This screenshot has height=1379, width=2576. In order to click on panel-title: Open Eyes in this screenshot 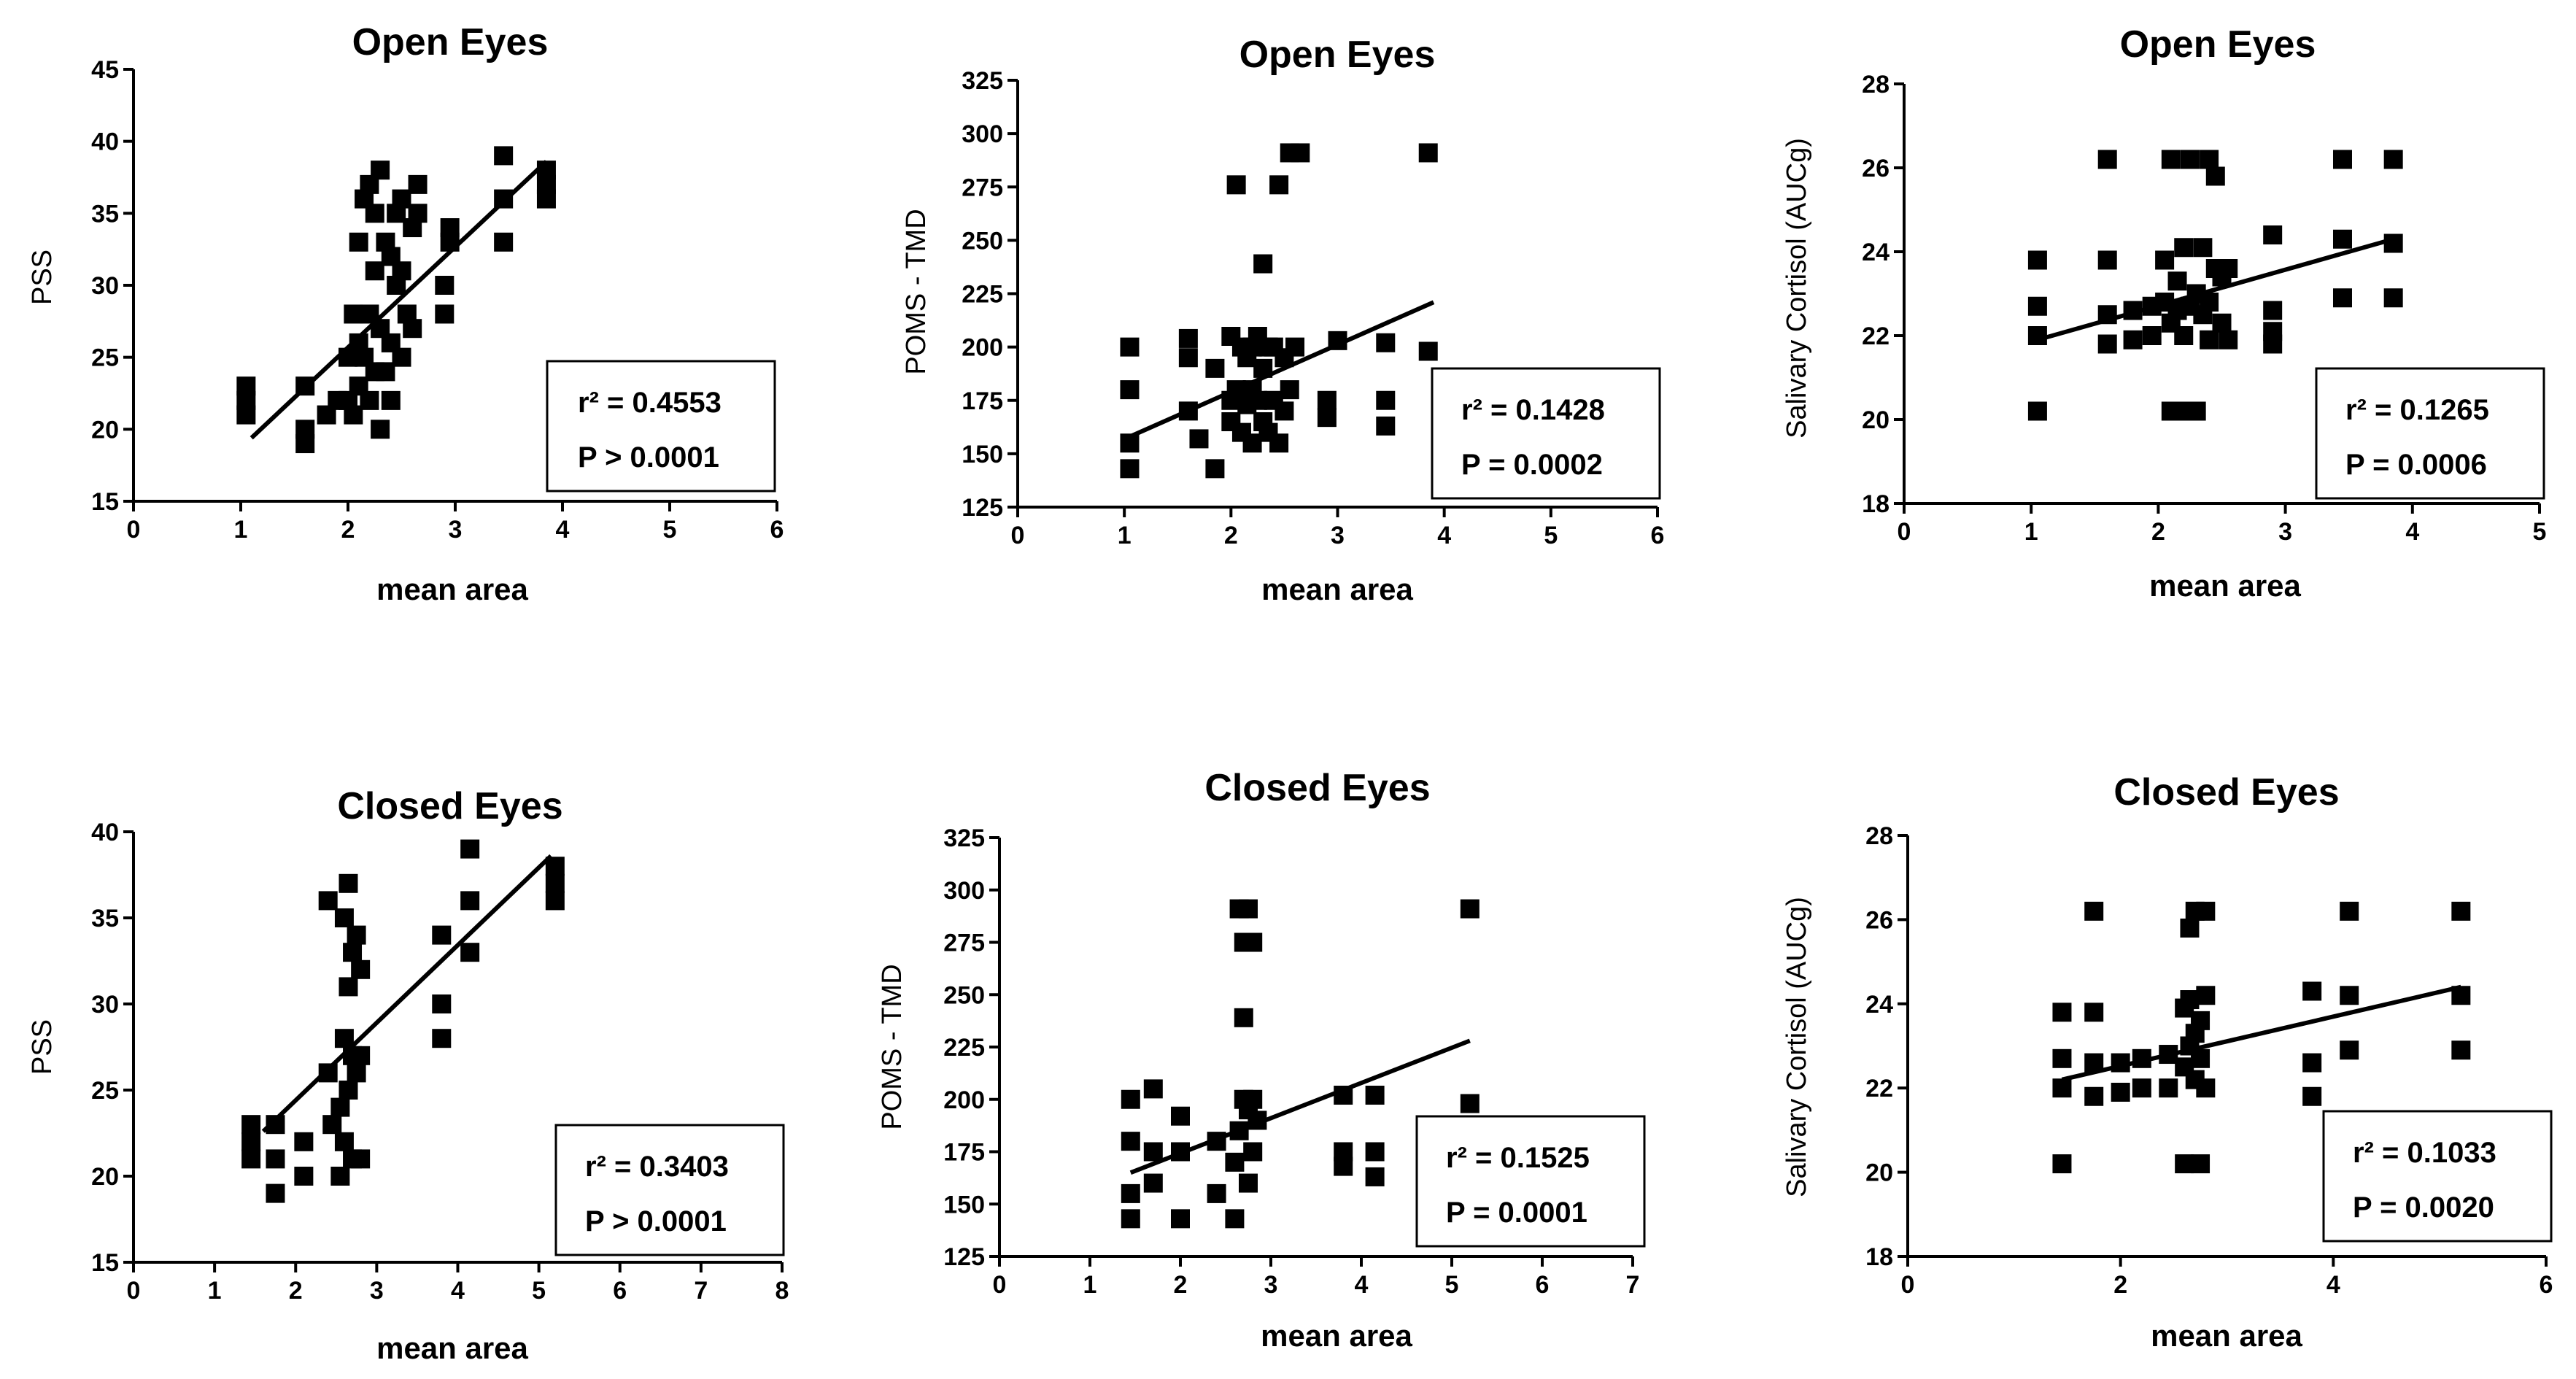, I will do `click(450, 42)`.